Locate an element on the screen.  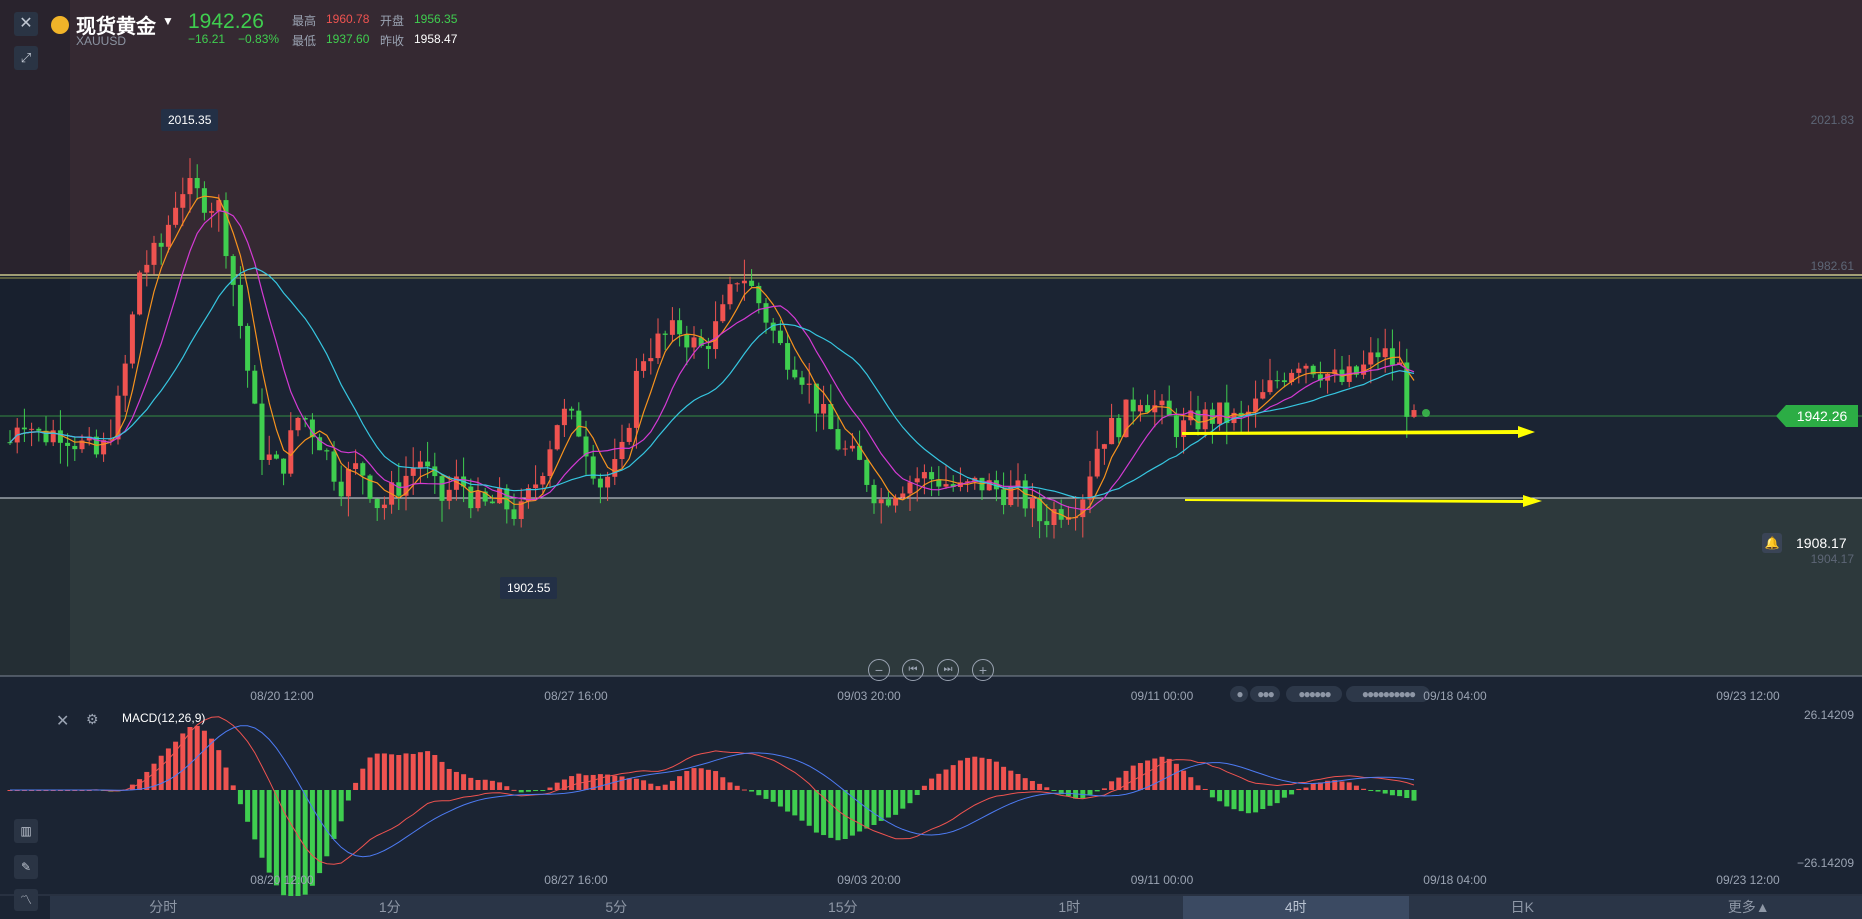
tab-timeshare: 分时 is located at coordinates (163, 907).